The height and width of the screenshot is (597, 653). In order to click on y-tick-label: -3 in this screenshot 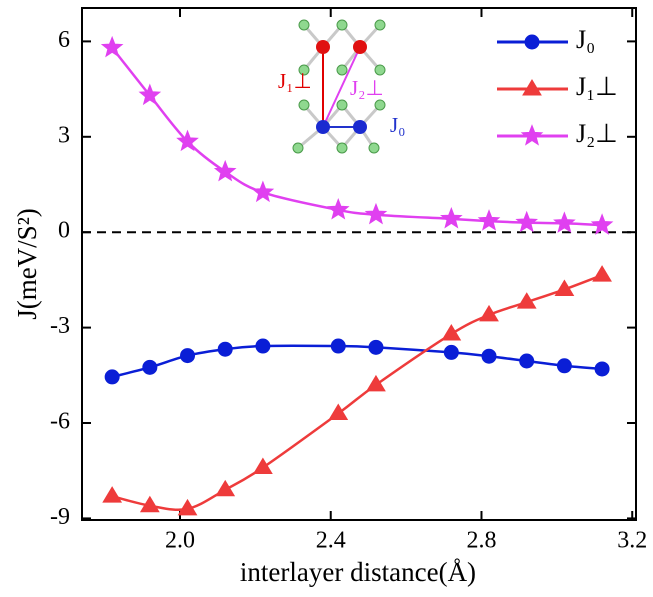, I will do `click(60, 326)`.